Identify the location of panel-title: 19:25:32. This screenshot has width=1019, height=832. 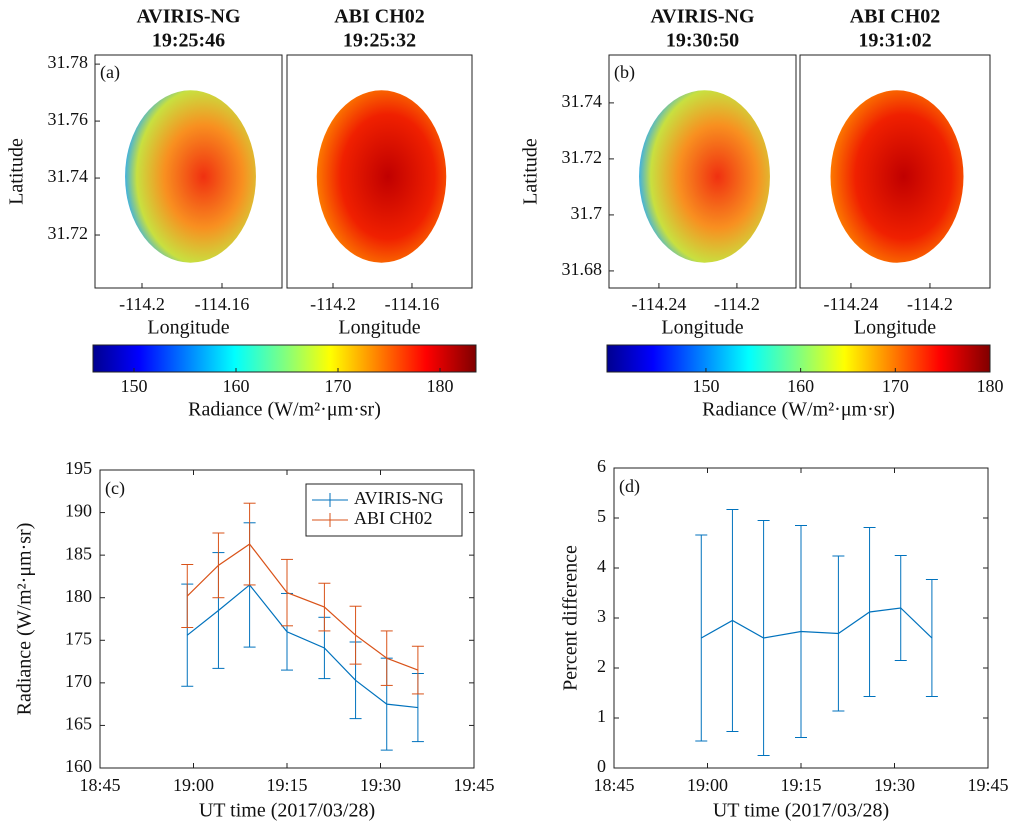
(379, 41).